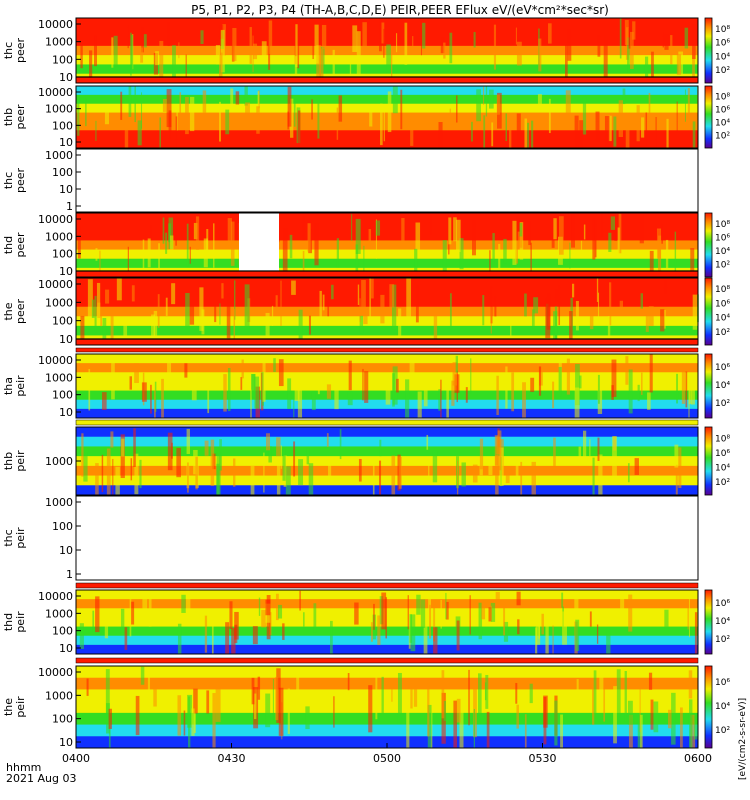  Describe the element at coordinates (59, 155) in the screenshot. I see `y-tick-label: 1000` at that location.